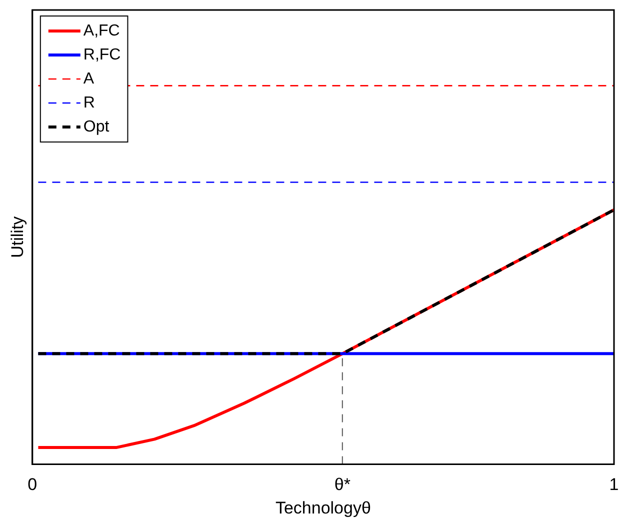 The height and width of the screenshot is (523, 624). Describe the element at coordinates (323, 508) in the screenshot. I see `x-axis-title: Technologyθ` at that location.